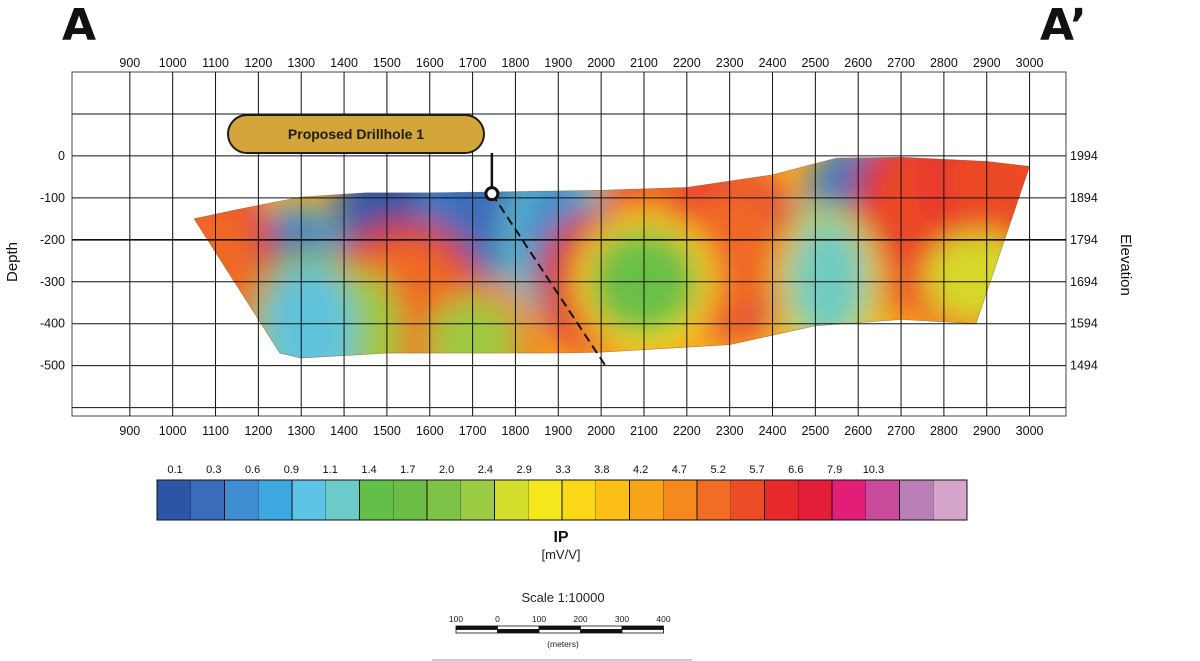  I want to click on colorbar-tick-label: 3.3, so click(562, 470).